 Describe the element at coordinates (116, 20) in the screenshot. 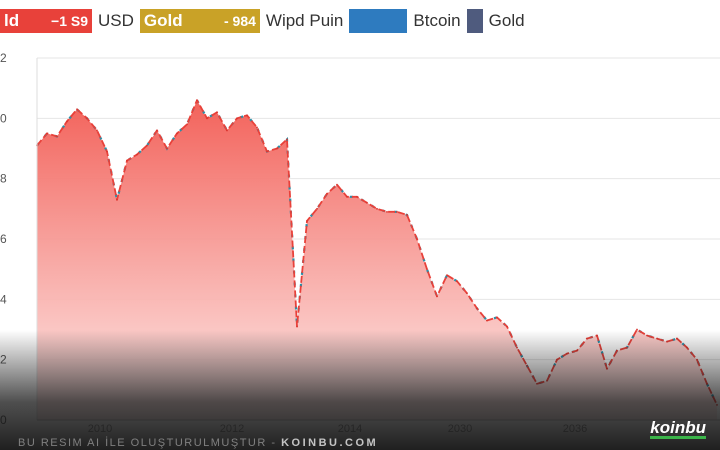

I see `usd-label: USD` at that location.